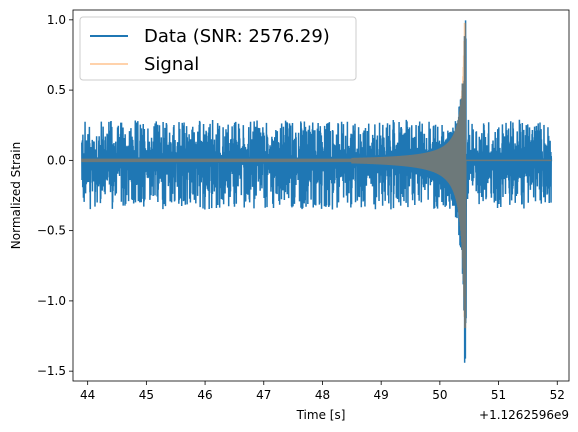  Describe the element at coordinates (321, 415) in the screenshot. I see `x-axis-label: Time [s]` at that location.